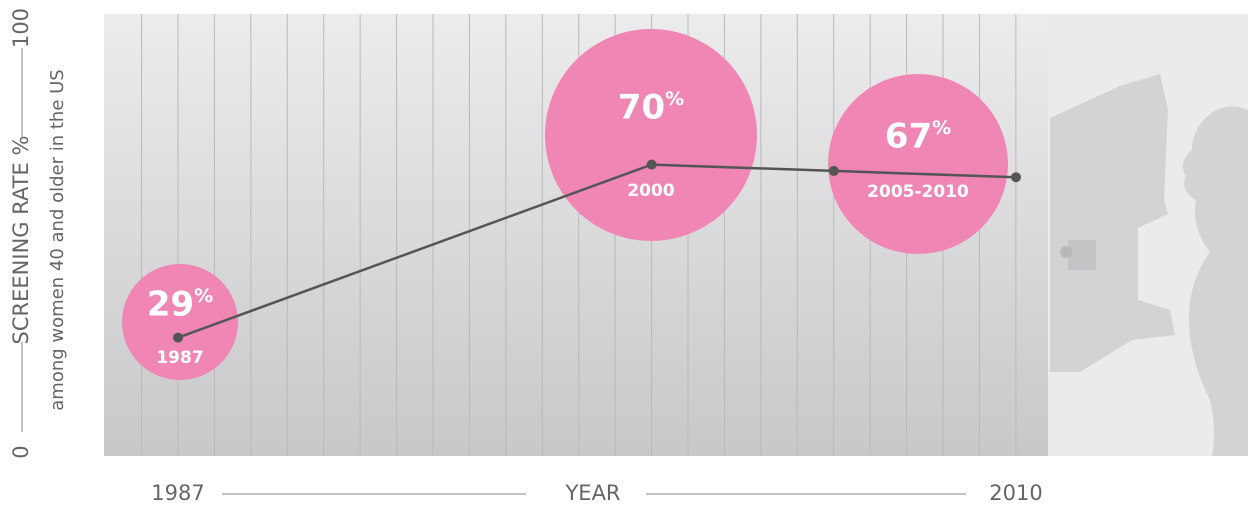 The image size is (1248, 508). I want to click on y-tick-label: 0, so click(21, 451).